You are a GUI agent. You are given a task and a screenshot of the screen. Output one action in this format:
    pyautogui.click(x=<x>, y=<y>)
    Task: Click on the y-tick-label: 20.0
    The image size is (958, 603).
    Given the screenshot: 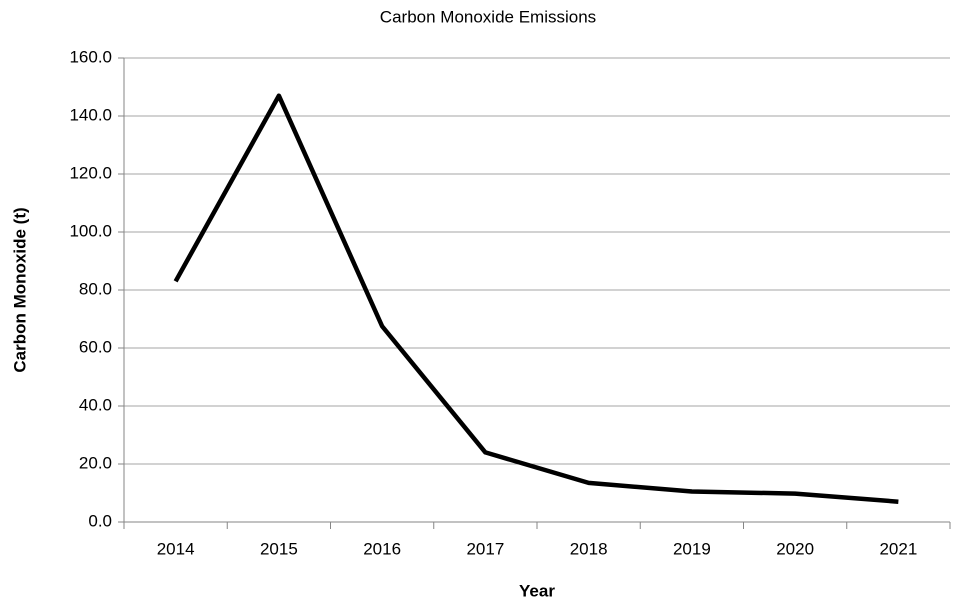 What is the action you would take?
    pyautogui.click(x=95, y=462)
    